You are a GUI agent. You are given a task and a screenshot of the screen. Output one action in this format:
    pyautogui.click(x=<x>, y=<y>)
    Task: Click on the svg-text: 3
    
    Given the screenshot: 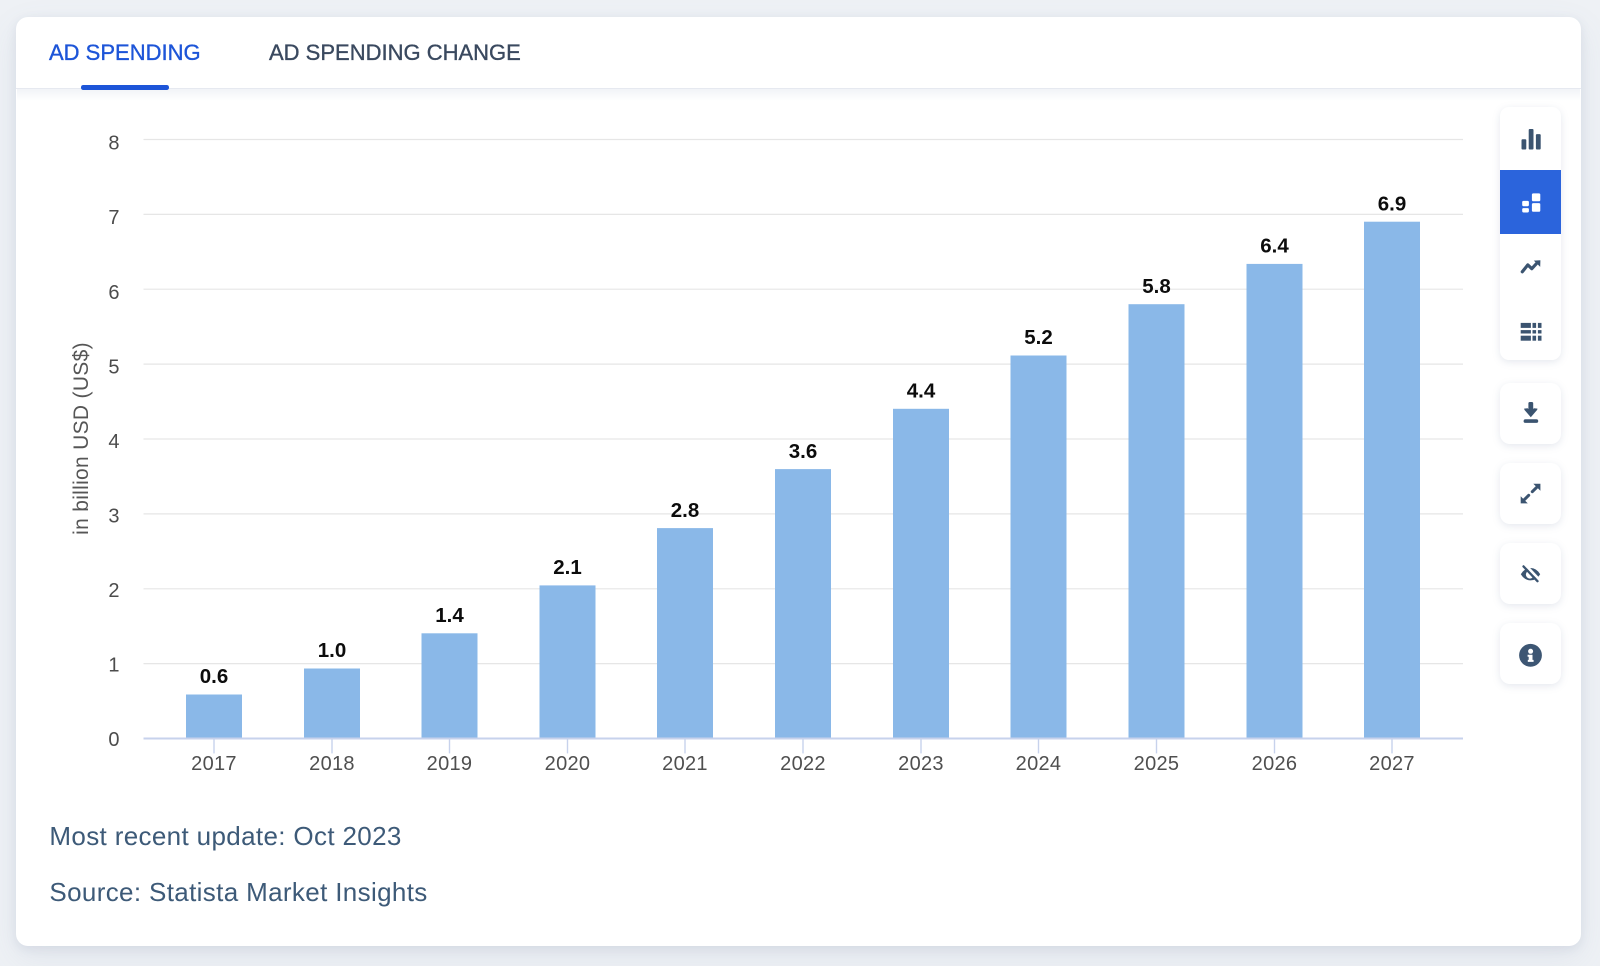 What is the action you would take?
    pyautogui.click(x=113, y=516)
    